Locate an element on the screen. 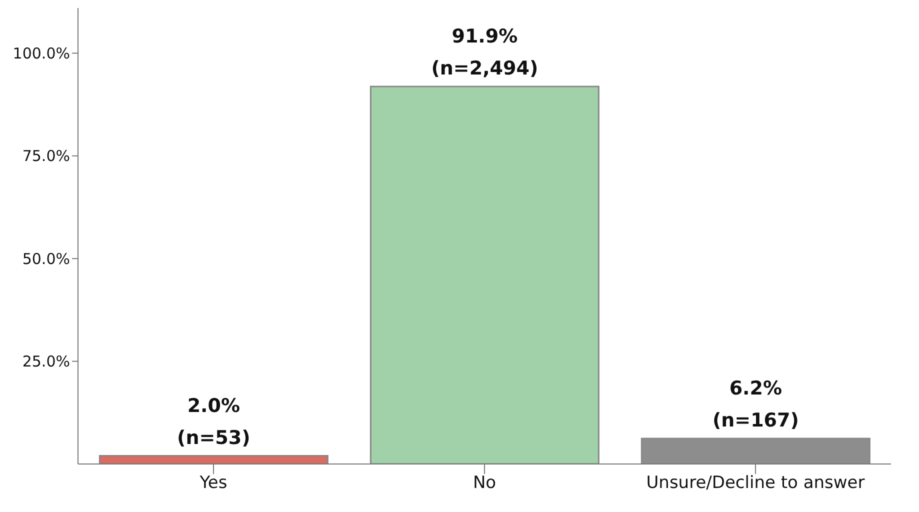 This screenshot has width=919, height=512. y-tick-label: 100.0% is located at coordinates (41, 53).